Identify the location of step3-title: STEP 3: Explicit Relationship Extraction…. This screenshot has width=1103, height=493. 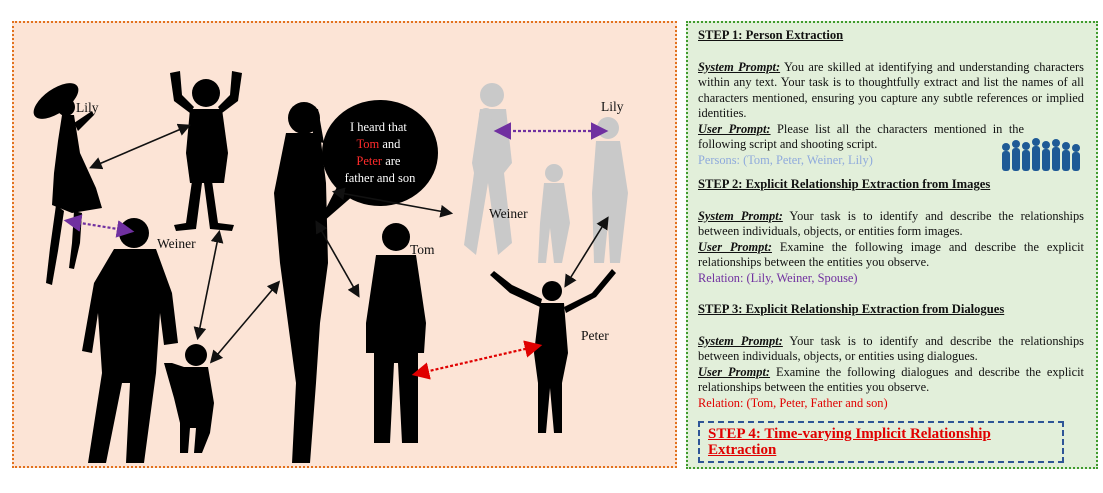
(851, 309).